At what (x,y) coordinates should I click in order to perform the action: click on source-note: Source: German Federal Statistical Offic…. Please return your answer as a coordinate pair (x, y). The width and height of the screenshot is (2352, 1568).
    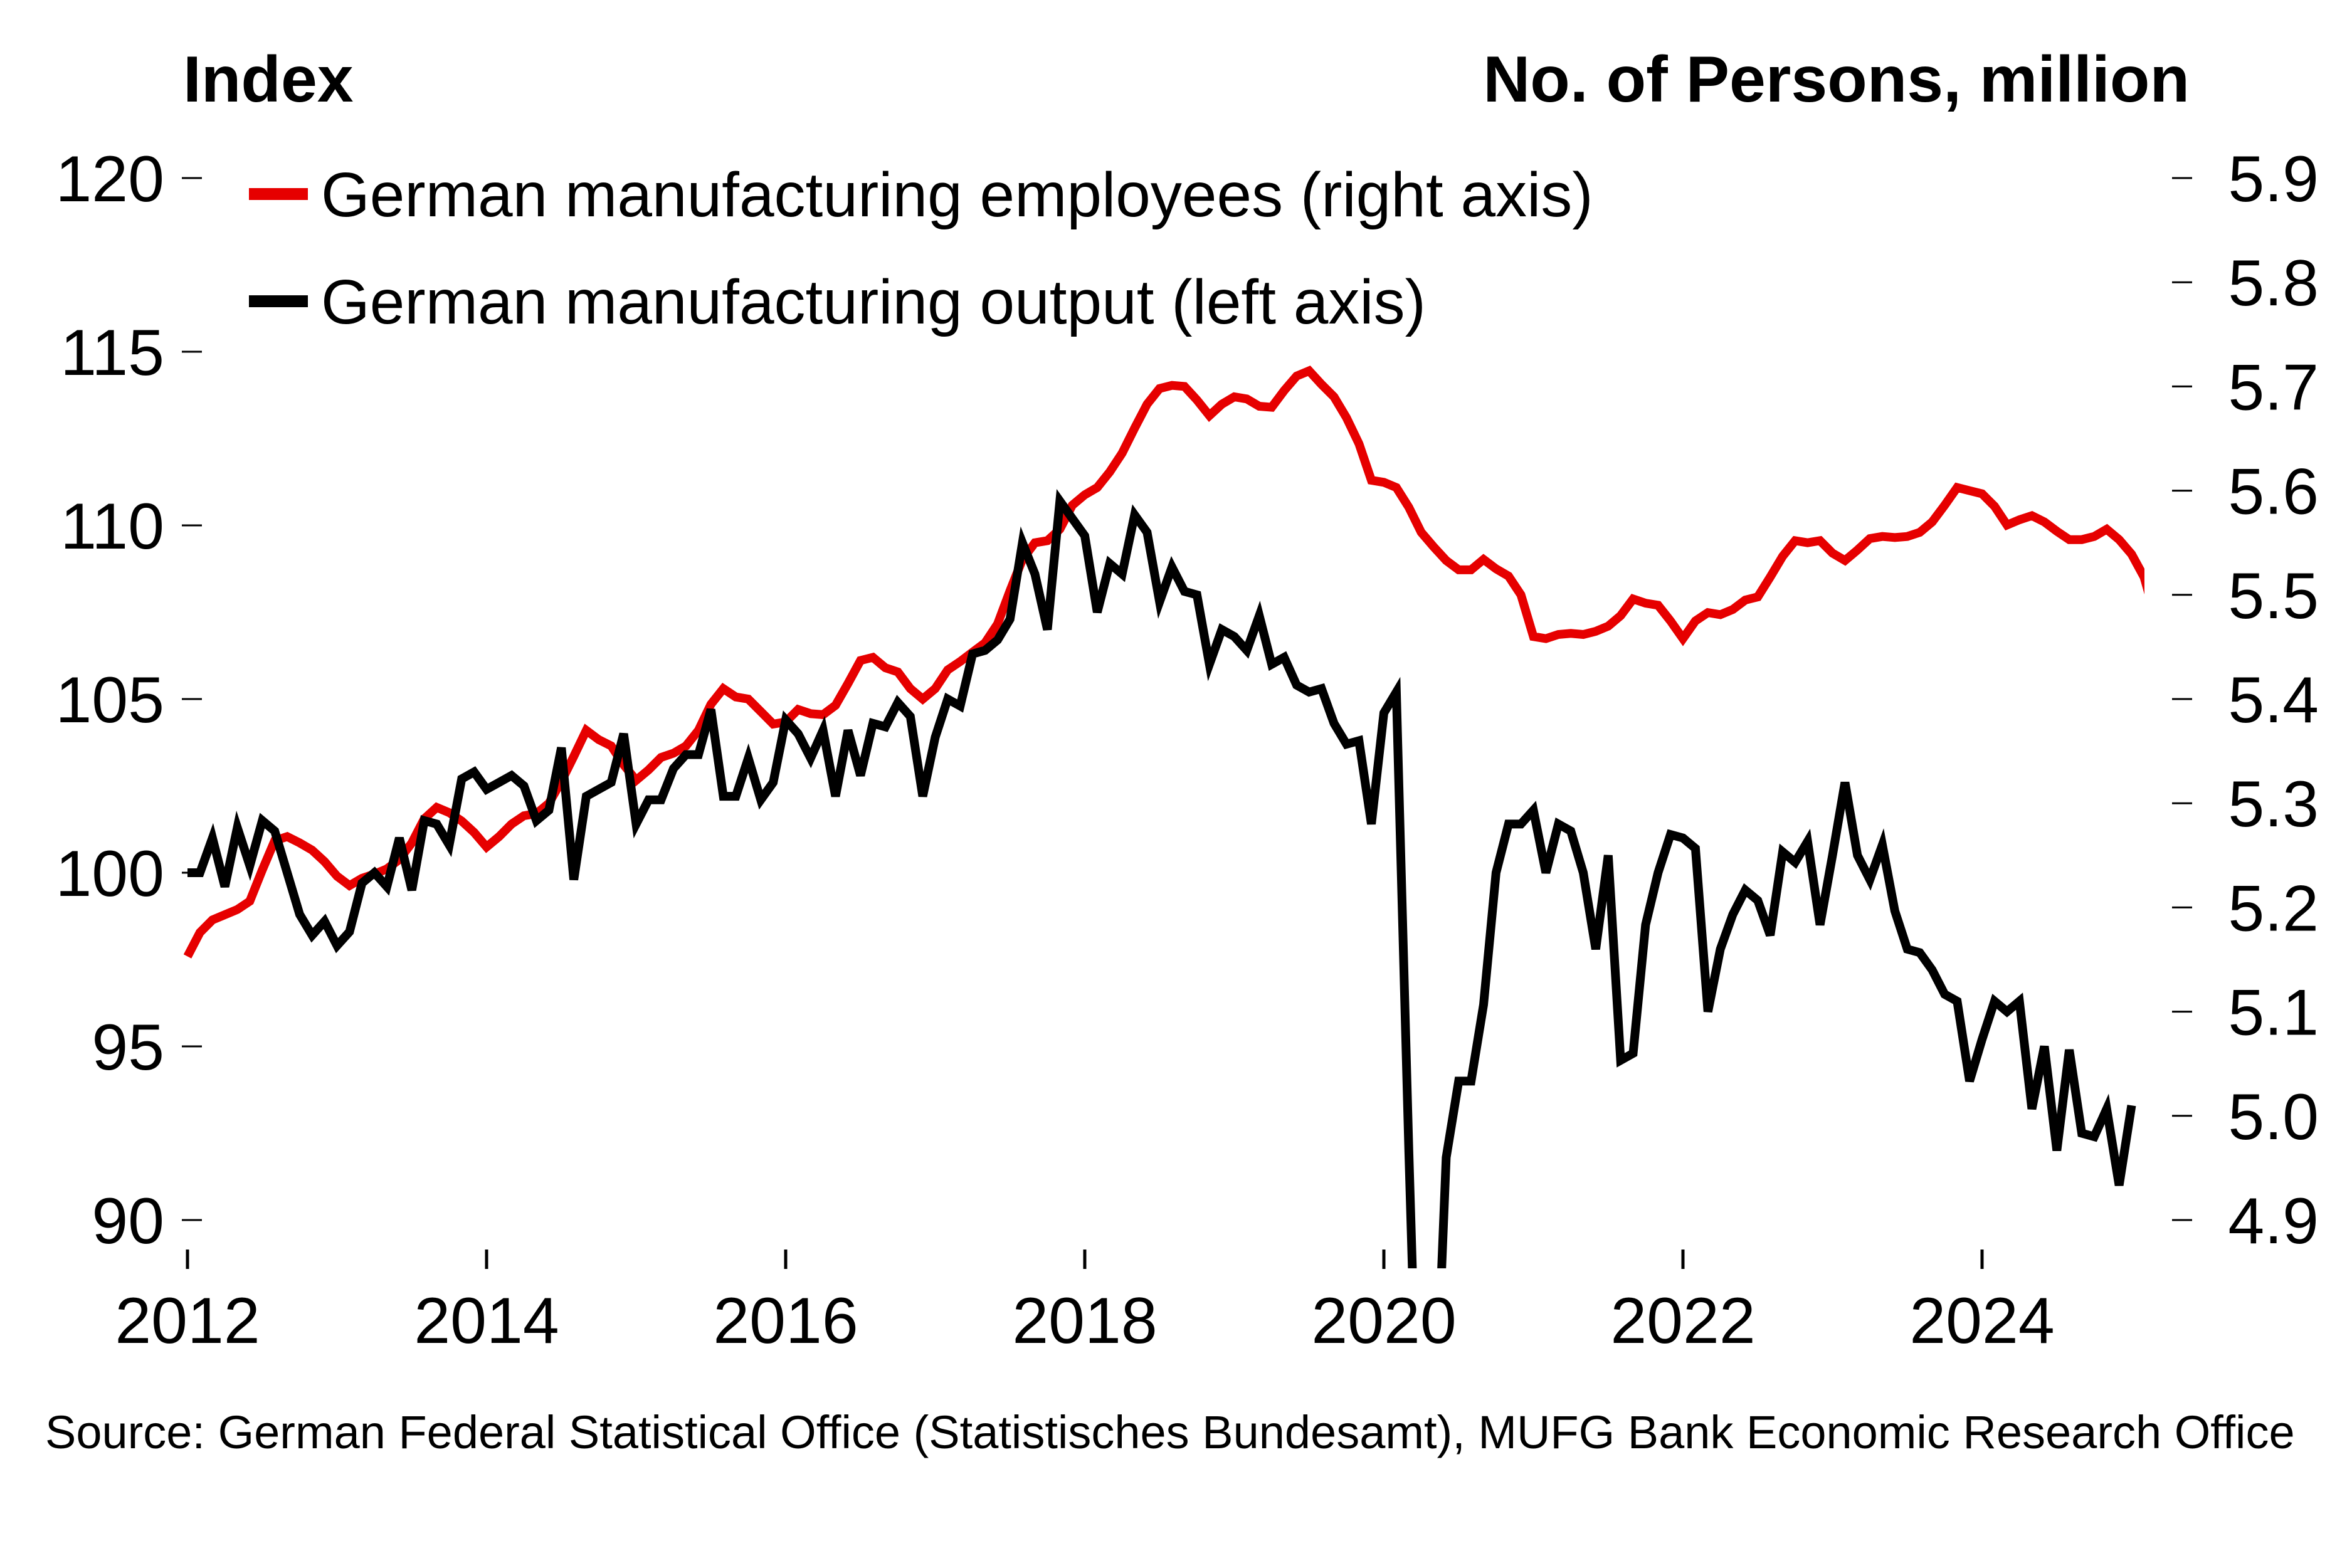
    Looking at the image, I should click on (1170, 1432).